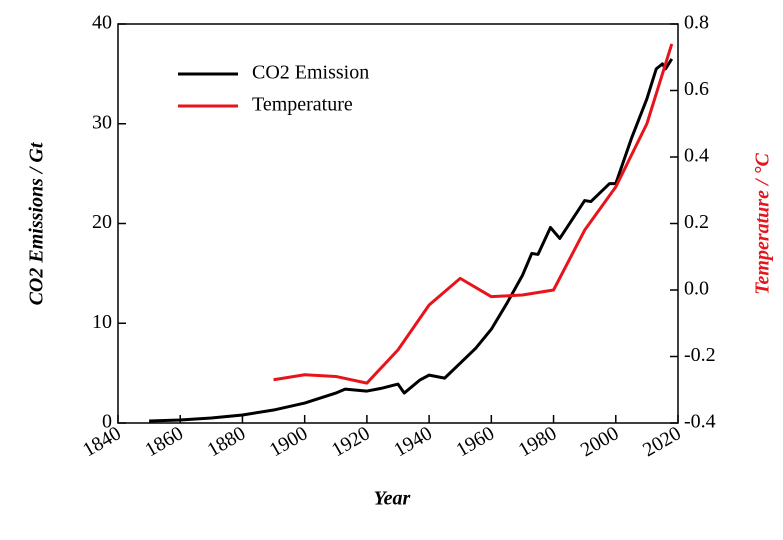 The height and width of the screenshot is (540, 783). Describe the element at coordinates (696, 222) in the screenshot. I see `y2-tick-label: 0.2` at that location.